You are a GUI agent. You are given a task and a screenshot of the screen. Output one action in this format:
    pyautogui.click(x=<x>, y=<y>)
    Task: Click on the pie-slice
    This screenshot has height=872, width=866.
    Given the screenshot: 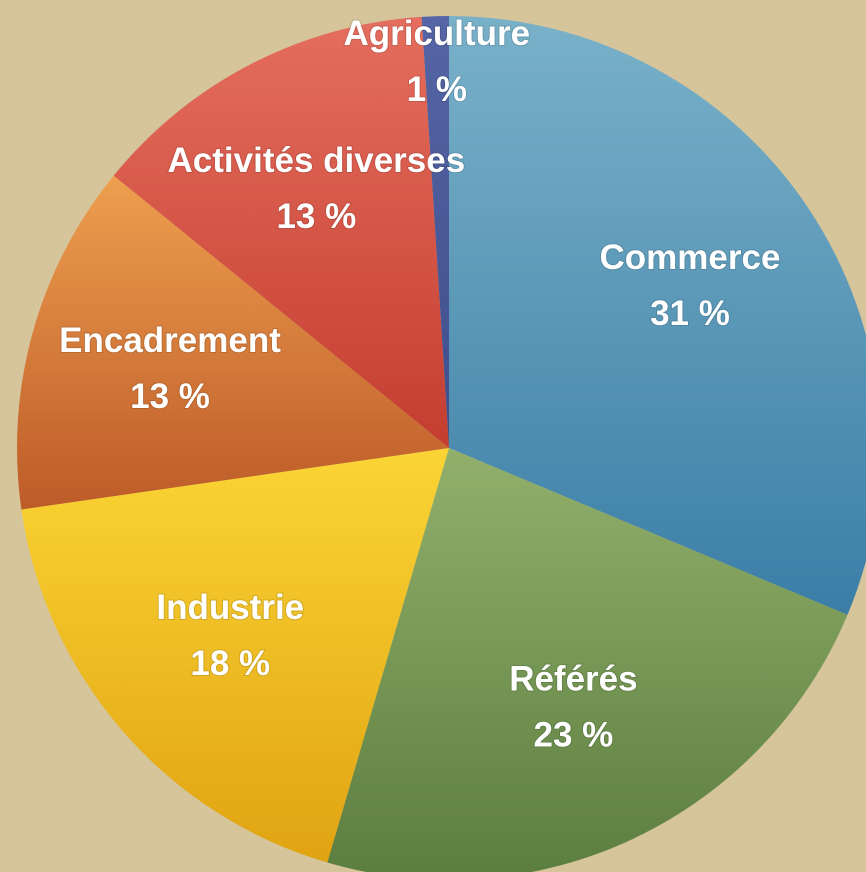 What is the action you would take?
    pyautogui.click(x=435, y=232)
    